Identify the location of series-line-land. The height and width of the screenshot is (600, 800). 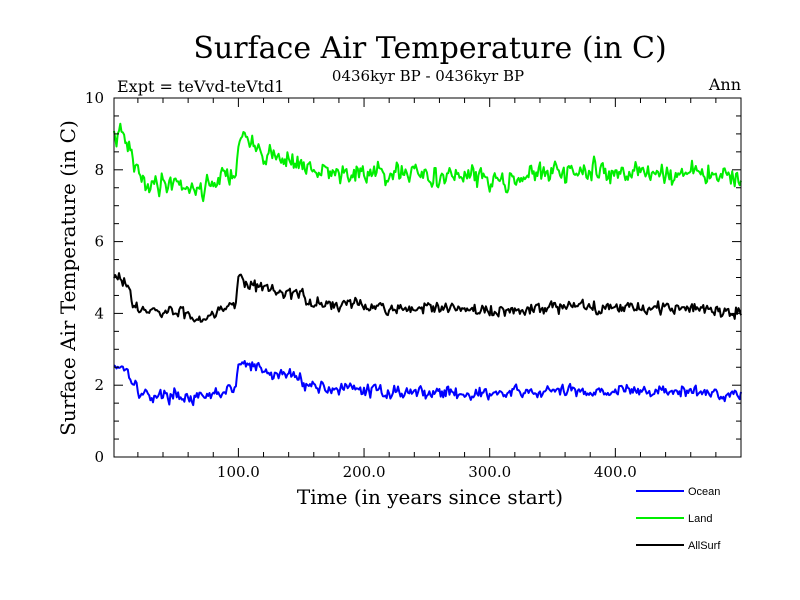
(427, 162).